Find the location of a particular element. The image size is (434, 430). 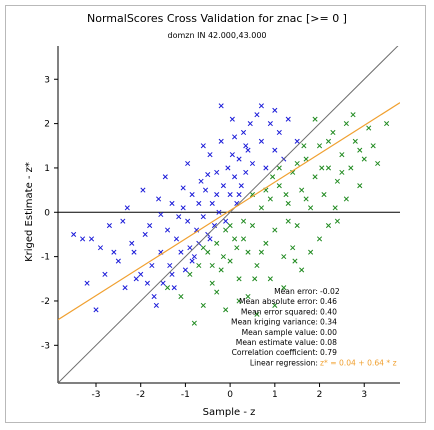

stat-label: Mean kriging variance: is located at coordinates (274, 322).